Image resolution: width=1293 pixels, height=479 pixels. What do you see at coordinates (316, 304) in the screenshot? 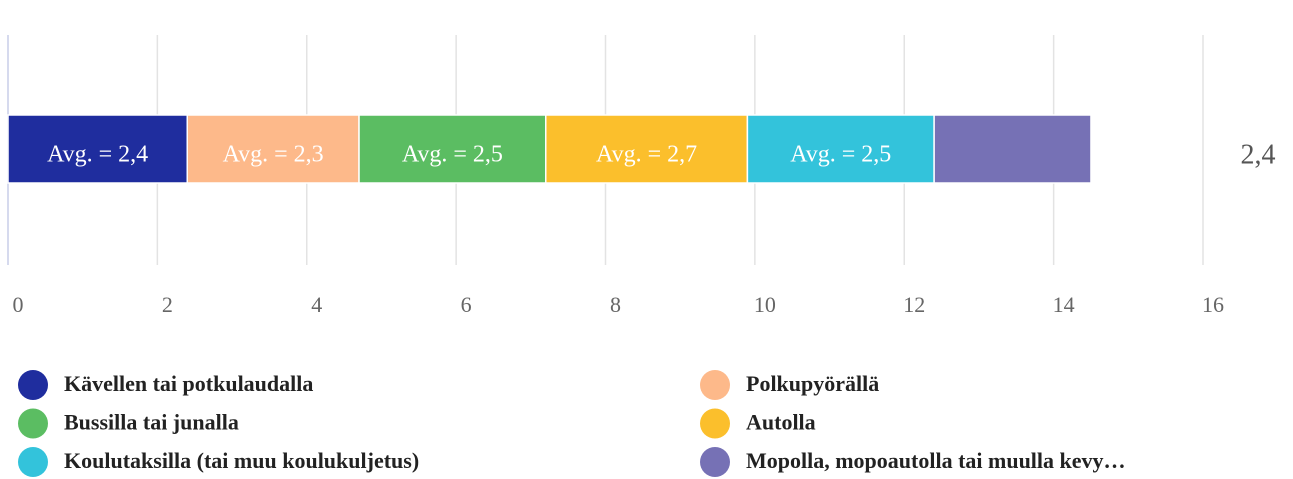
I see `x-tick-label: 4` at bounding box center [316, 304].